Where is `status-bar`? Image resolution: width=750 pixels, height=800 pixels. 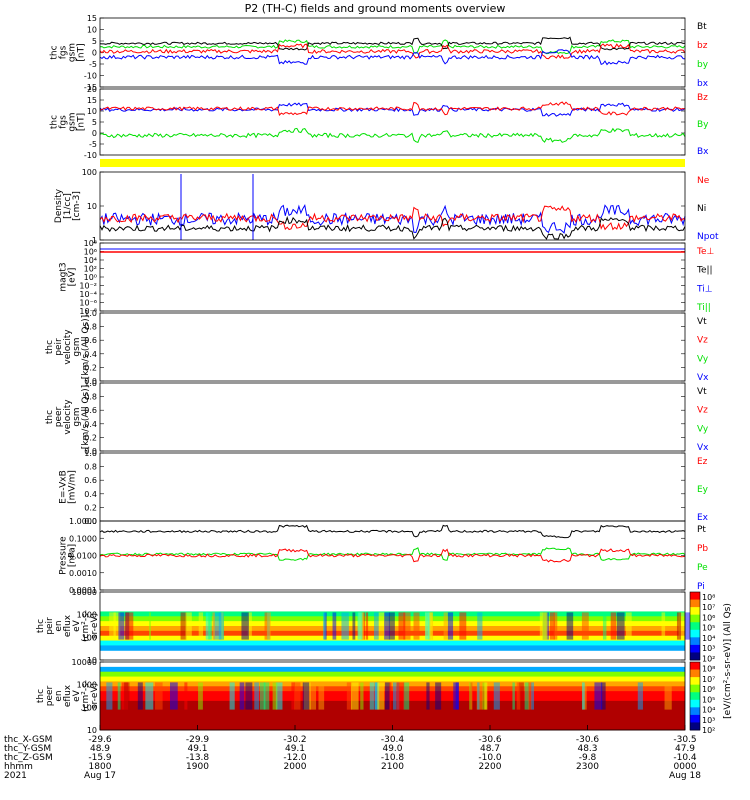 status-bar is located at coordinates (392, 163).